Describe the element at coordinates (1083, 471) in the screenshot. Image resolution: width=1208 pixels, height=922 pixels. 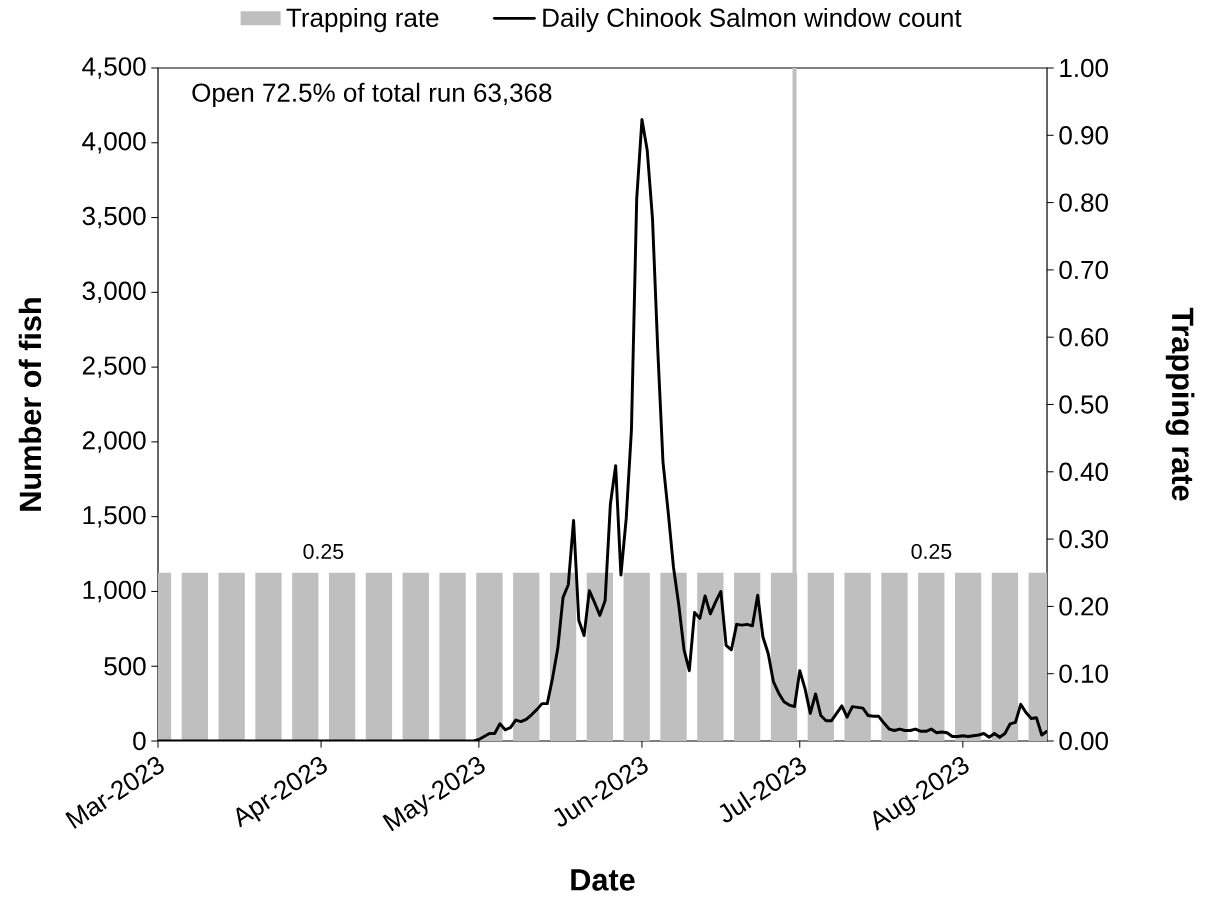
I see `y2-tick-label: 0.40` at that location.